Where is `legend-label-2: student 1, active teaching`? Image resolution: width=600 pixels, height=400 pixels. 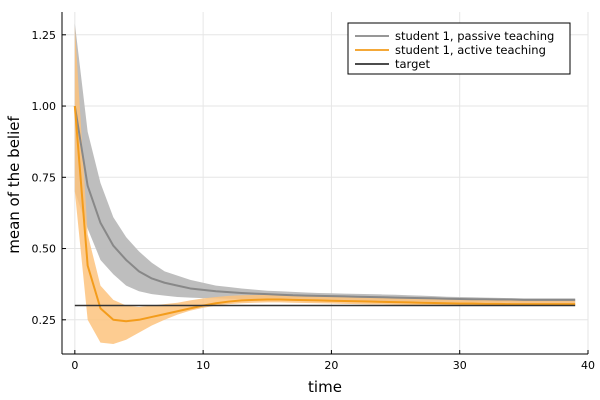
legend-label-2: student 1, active teaching is located at coordinates (470, 50).